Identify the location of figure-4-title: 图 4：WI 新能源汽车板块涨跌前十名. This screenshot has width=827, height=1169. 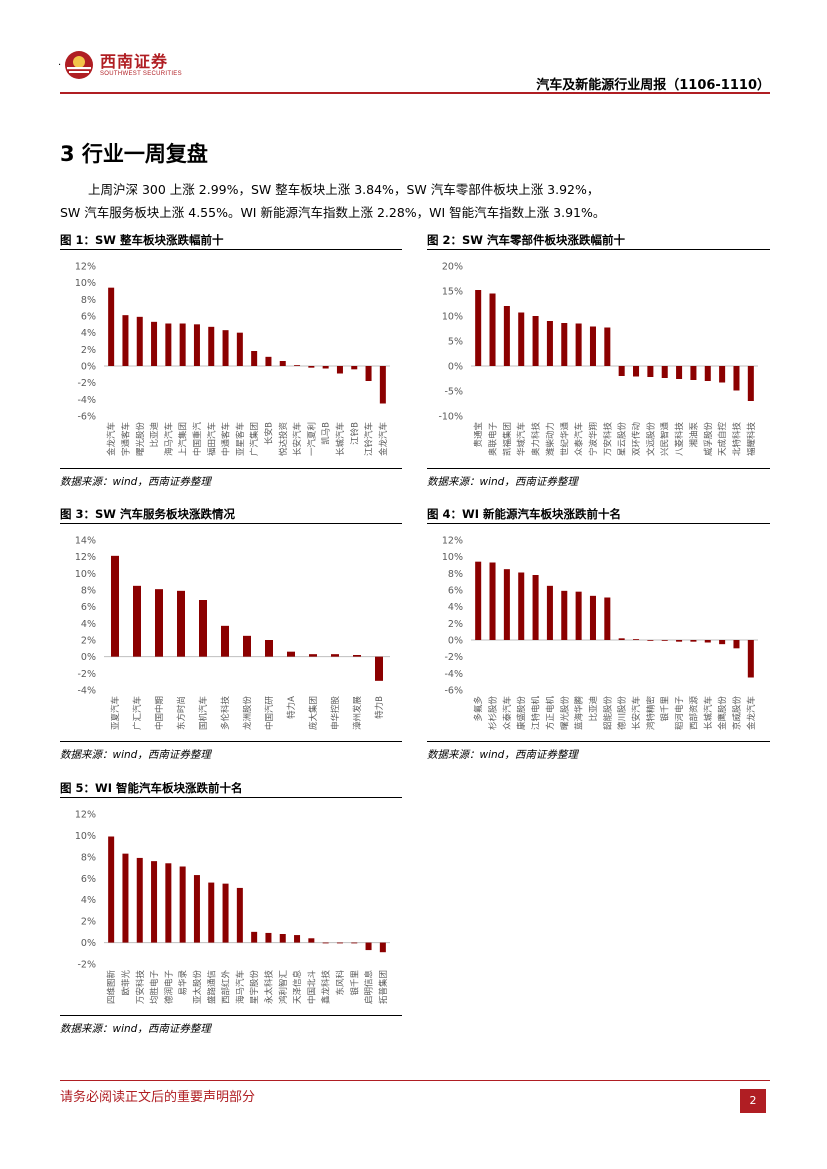
(524, 514).